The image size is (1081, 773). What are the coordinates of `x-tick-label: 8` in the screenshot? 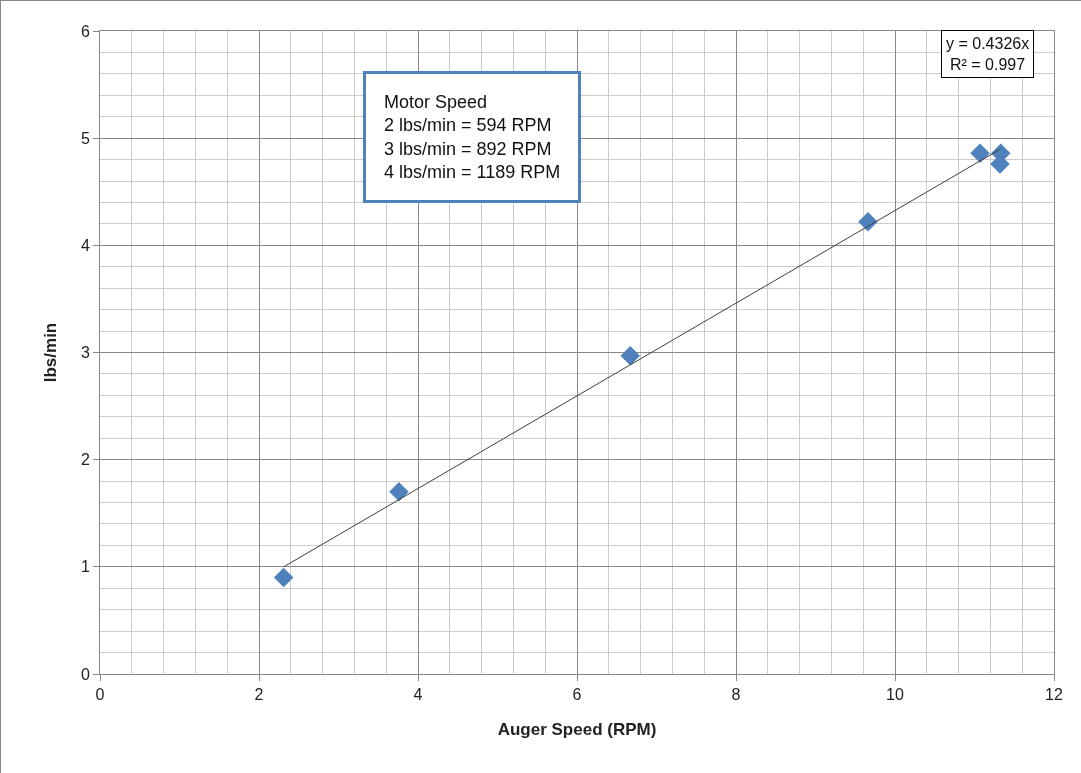 It's located at (736, 695).